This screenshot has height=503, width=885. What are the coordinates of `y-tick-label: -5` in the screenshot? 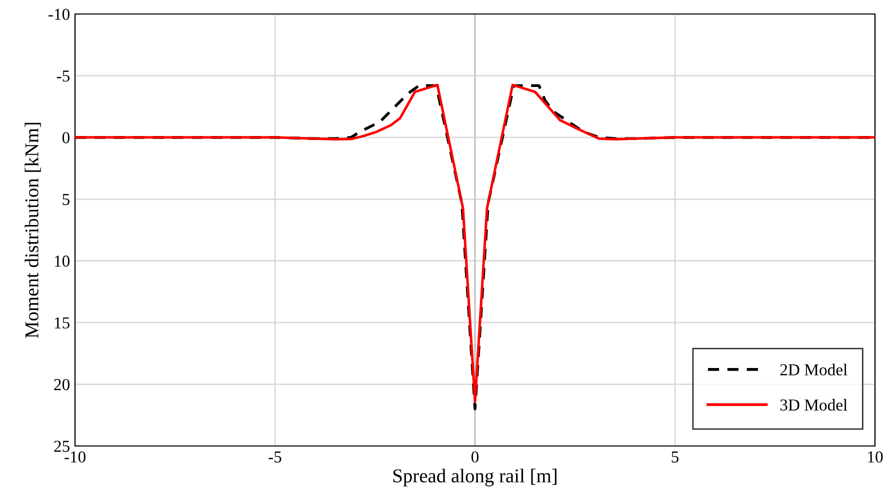 It's located at (63, 76).